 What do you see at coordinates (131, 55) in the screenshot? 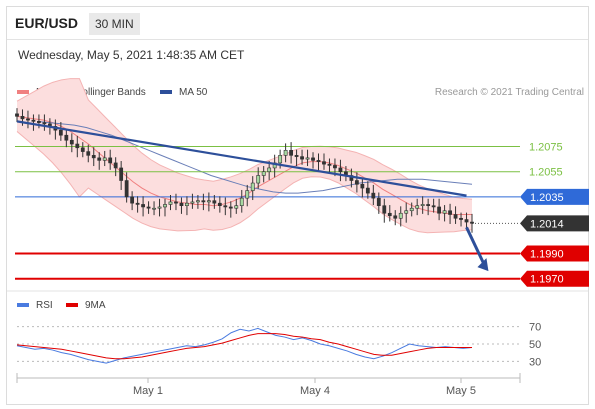
I see `datetime-label: Wednesday, May 5, 2021 1:48:35 AM CET` at bounding box center [131, 55].